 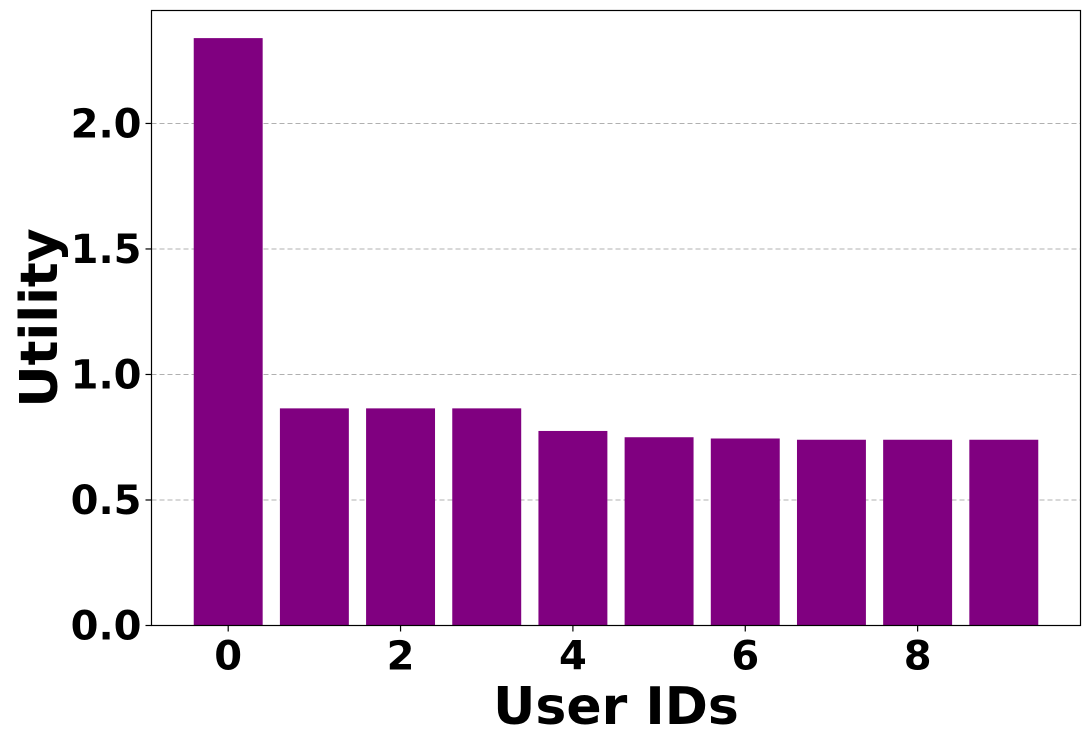 I want to click on y-axis: 0.0 0.5 1.0 1.5 2.0, so click(x=111, y=375).